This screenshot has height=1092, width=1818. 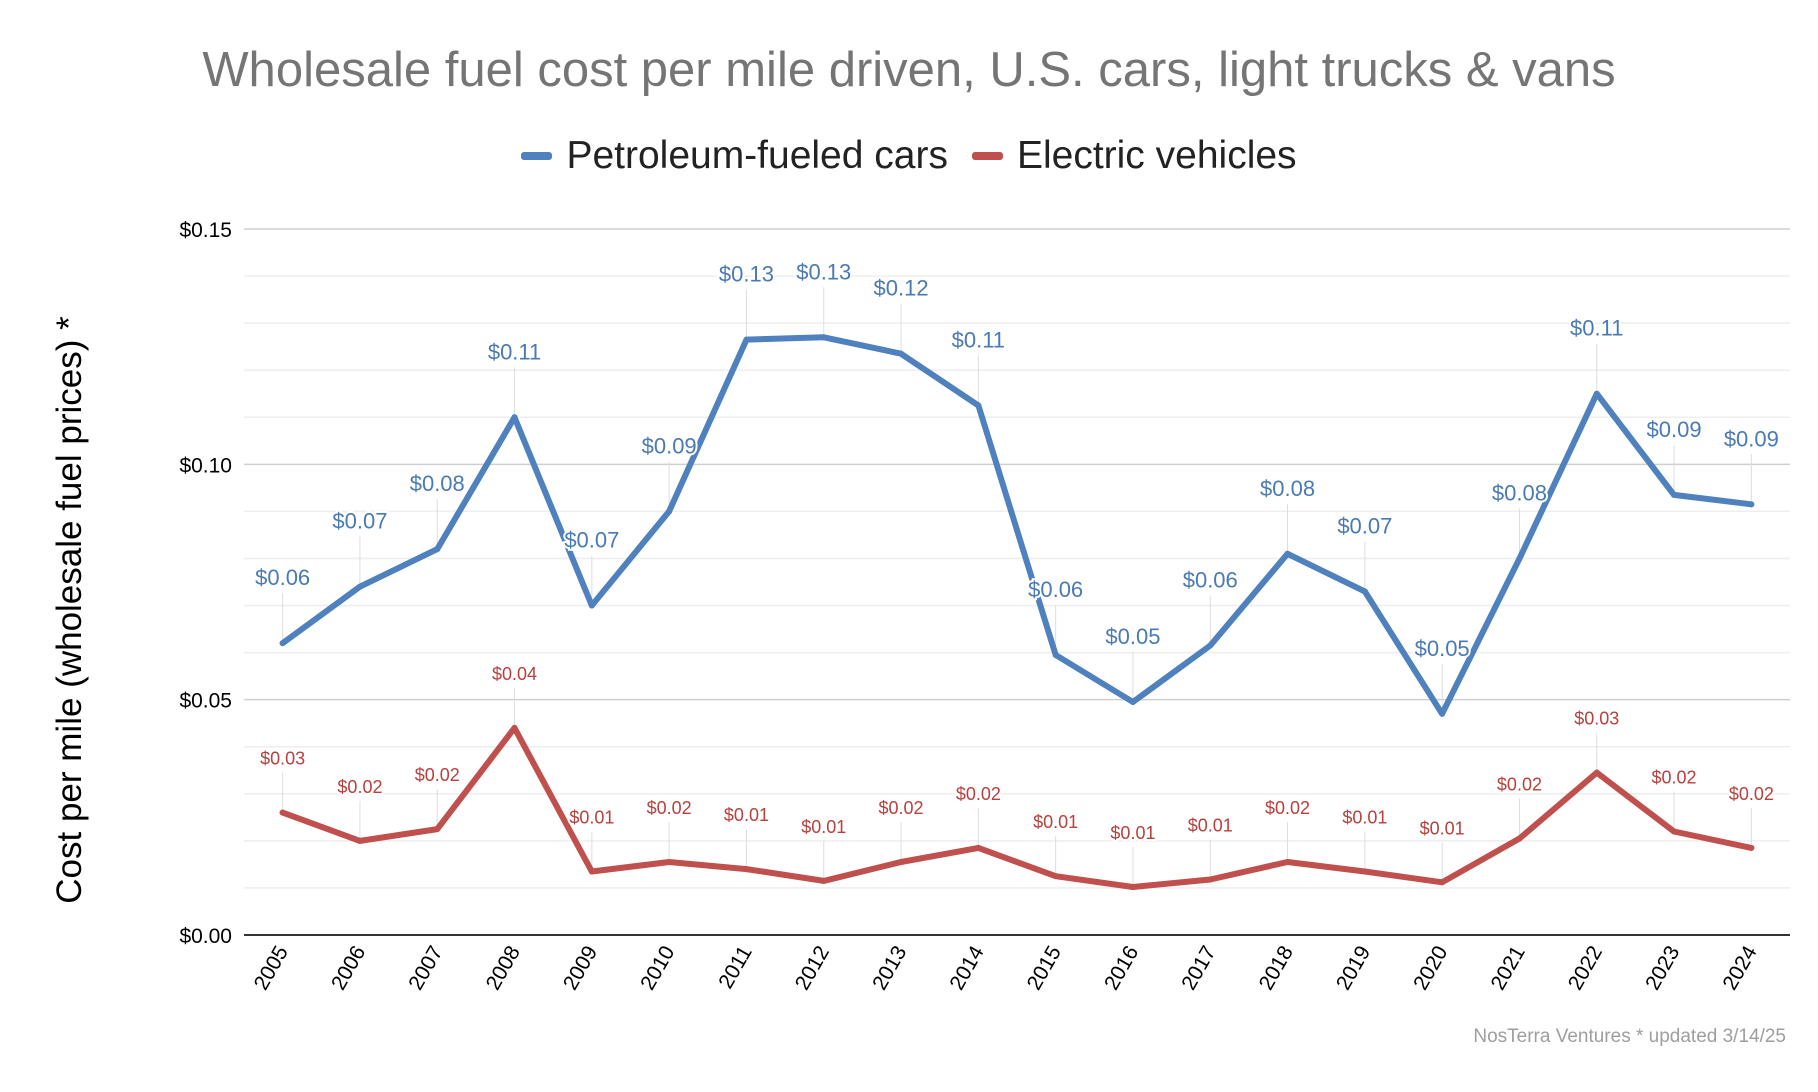 I want to click on x-tick-label: 2006, so click(x=348, y=968).